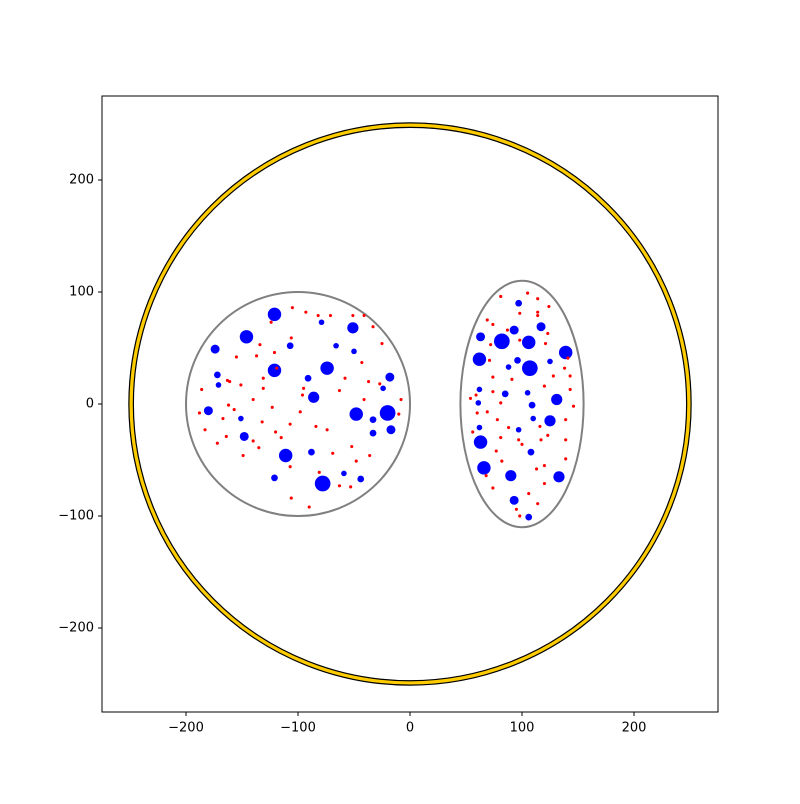  Describe the element at coordinates (81, 180) in the screenshot. I see `y-tick-label: 200` at that location.